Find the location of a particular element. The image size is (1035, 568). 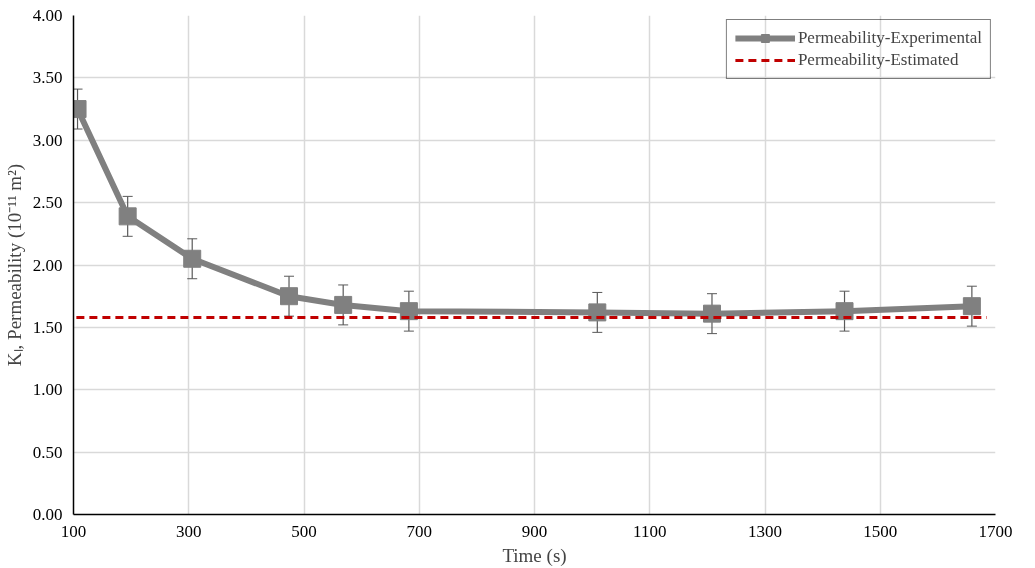

x-tick-label: 300 is located at coordinates (189, 531).